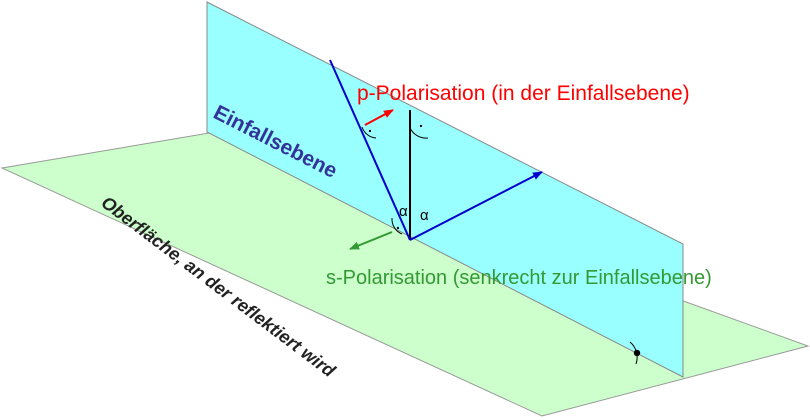 Image resolution: width=810 pixels, height=420 pixels. I want to click on right-angle-arc-s, so click(397, 226).